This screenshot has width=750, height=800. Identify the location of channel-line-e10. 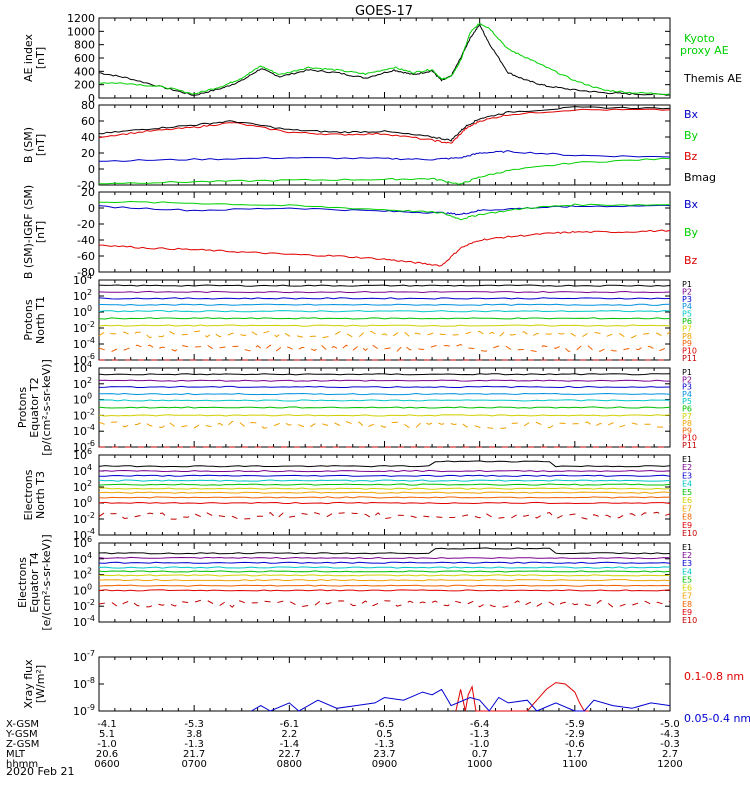
(384, 515).